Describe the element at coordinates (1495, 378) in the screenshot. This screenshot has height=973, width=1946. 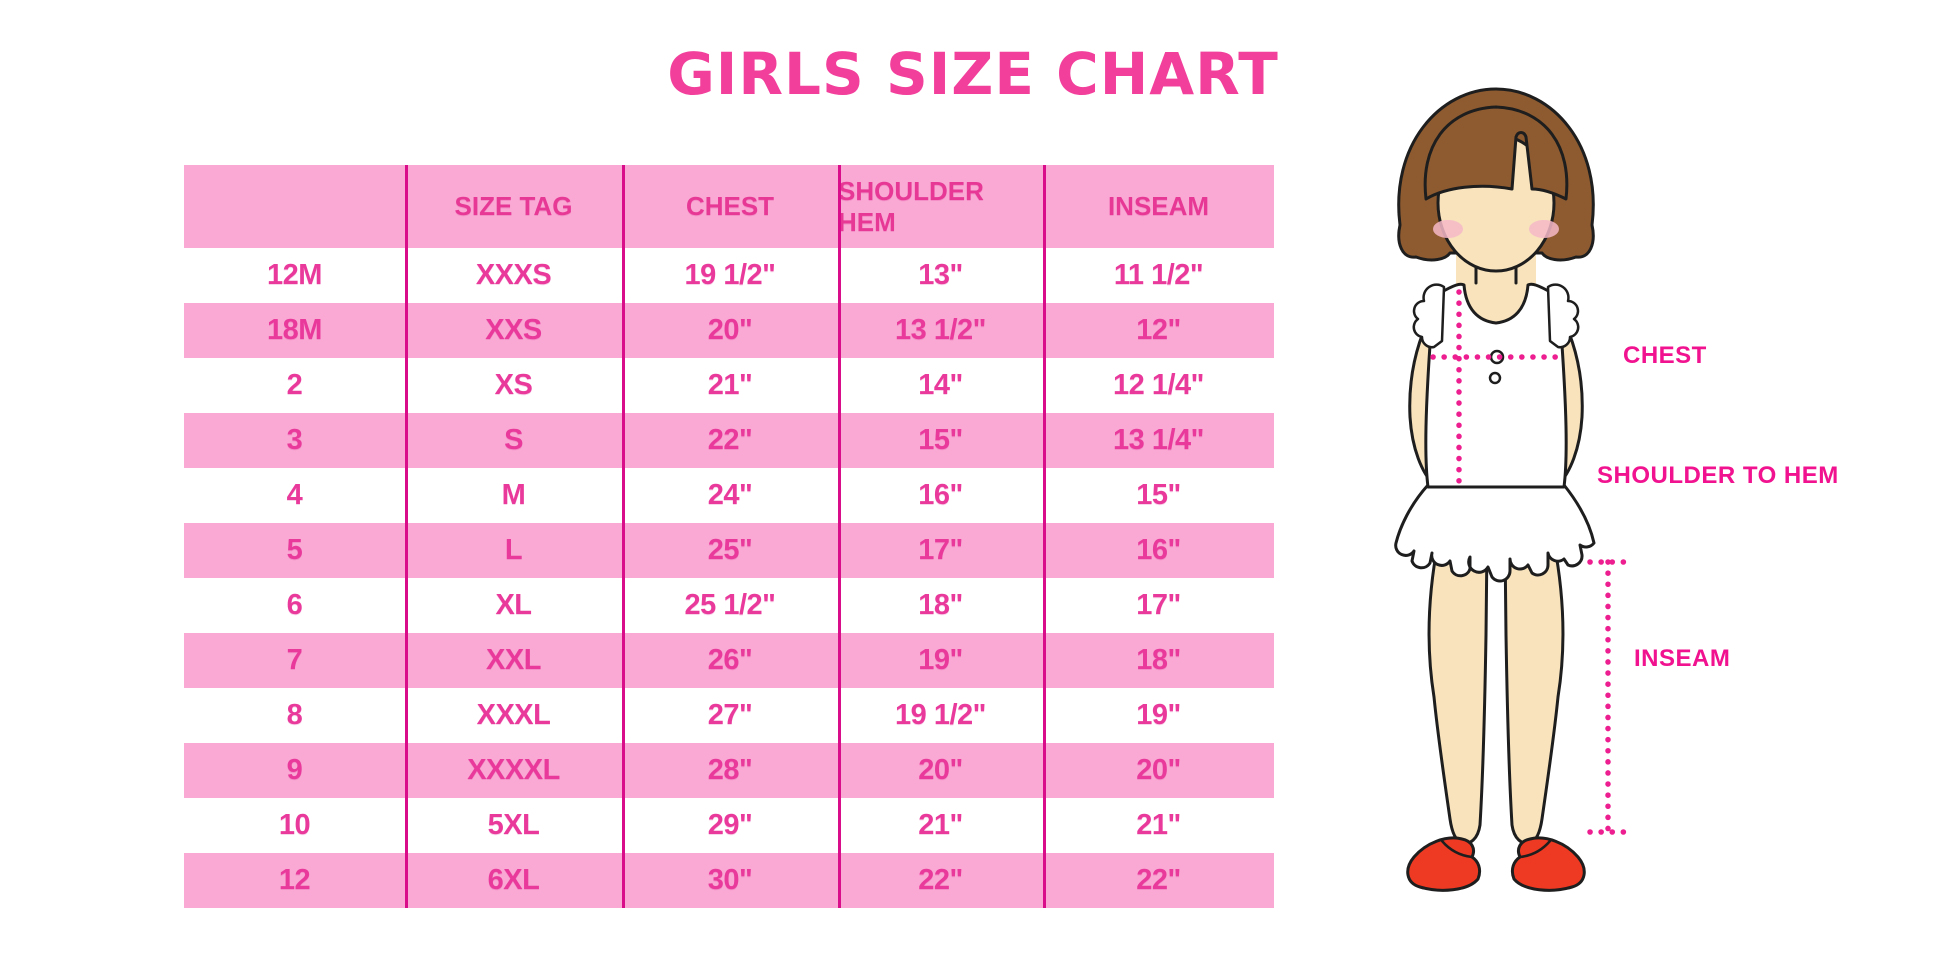
I see `button-bottom` at that location.